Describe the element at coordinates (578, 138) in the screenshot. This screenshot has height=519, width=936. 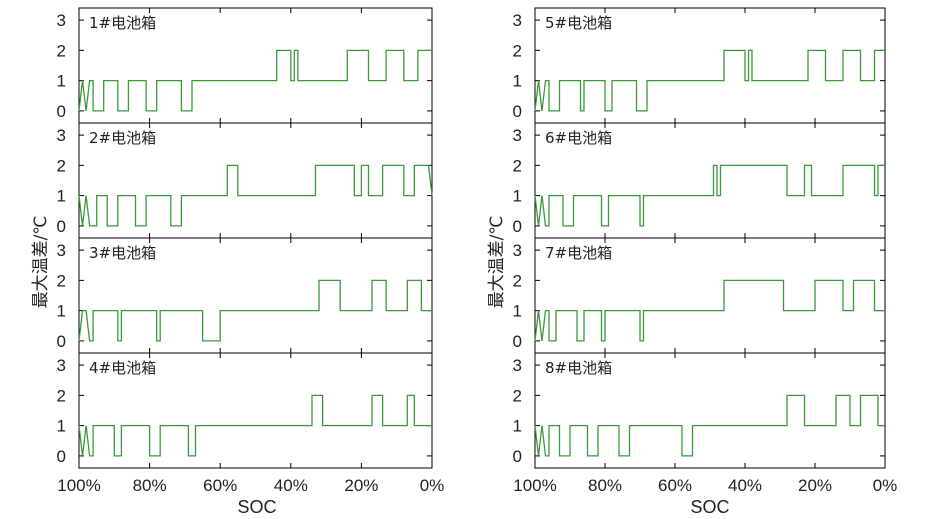
I see `series-label: 6#电池箱` at that location.